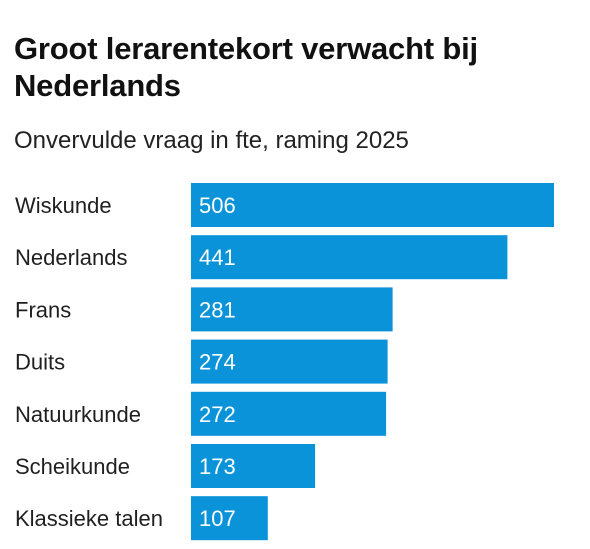 The image size is (590, 549). Describe the element at coordinates (211, 140) in the screenshot. I see `chart-subtitle: Onvervulde vraag in fte, raming 2025` at that location.